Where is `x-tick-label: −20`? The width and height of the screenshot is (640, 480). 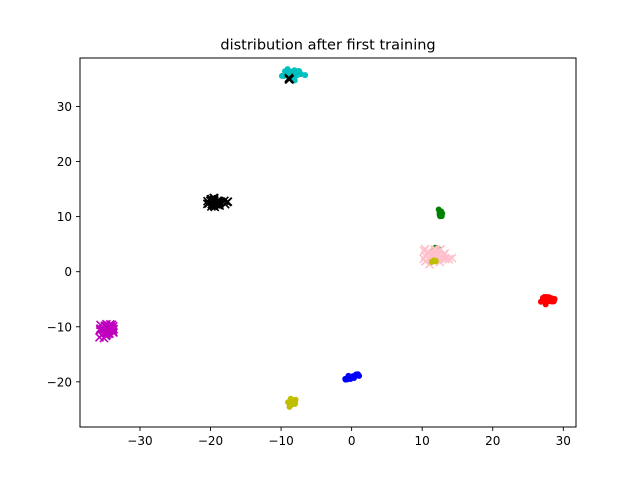 x-tick-label: −20 is located at coordinates (210, 441).